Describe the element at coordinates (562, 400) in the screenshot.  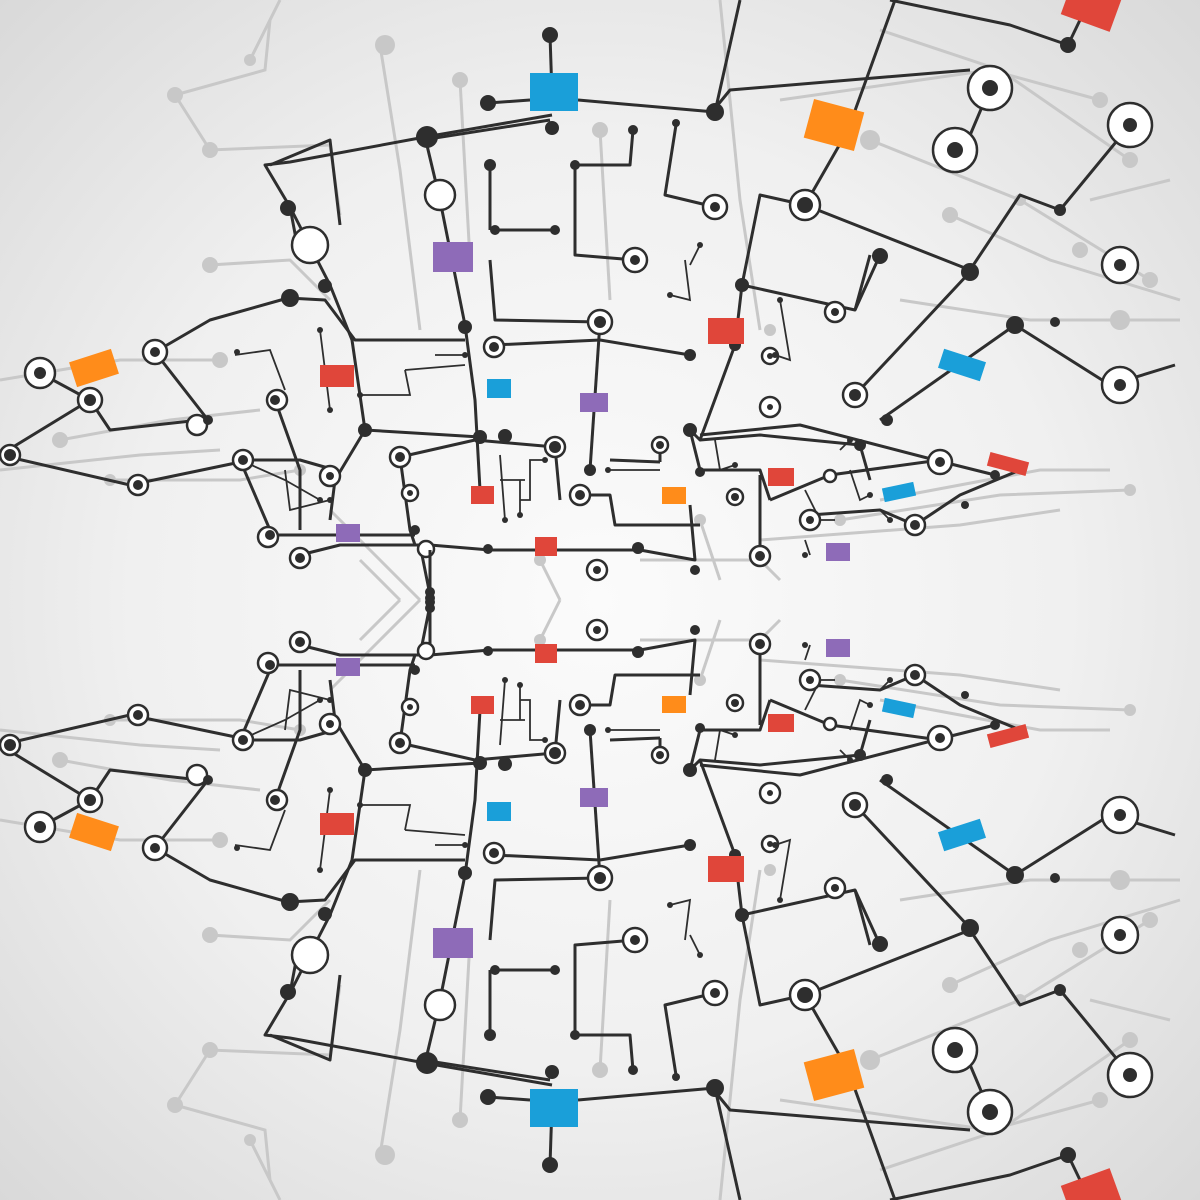
I see `thin-traces` at that location.